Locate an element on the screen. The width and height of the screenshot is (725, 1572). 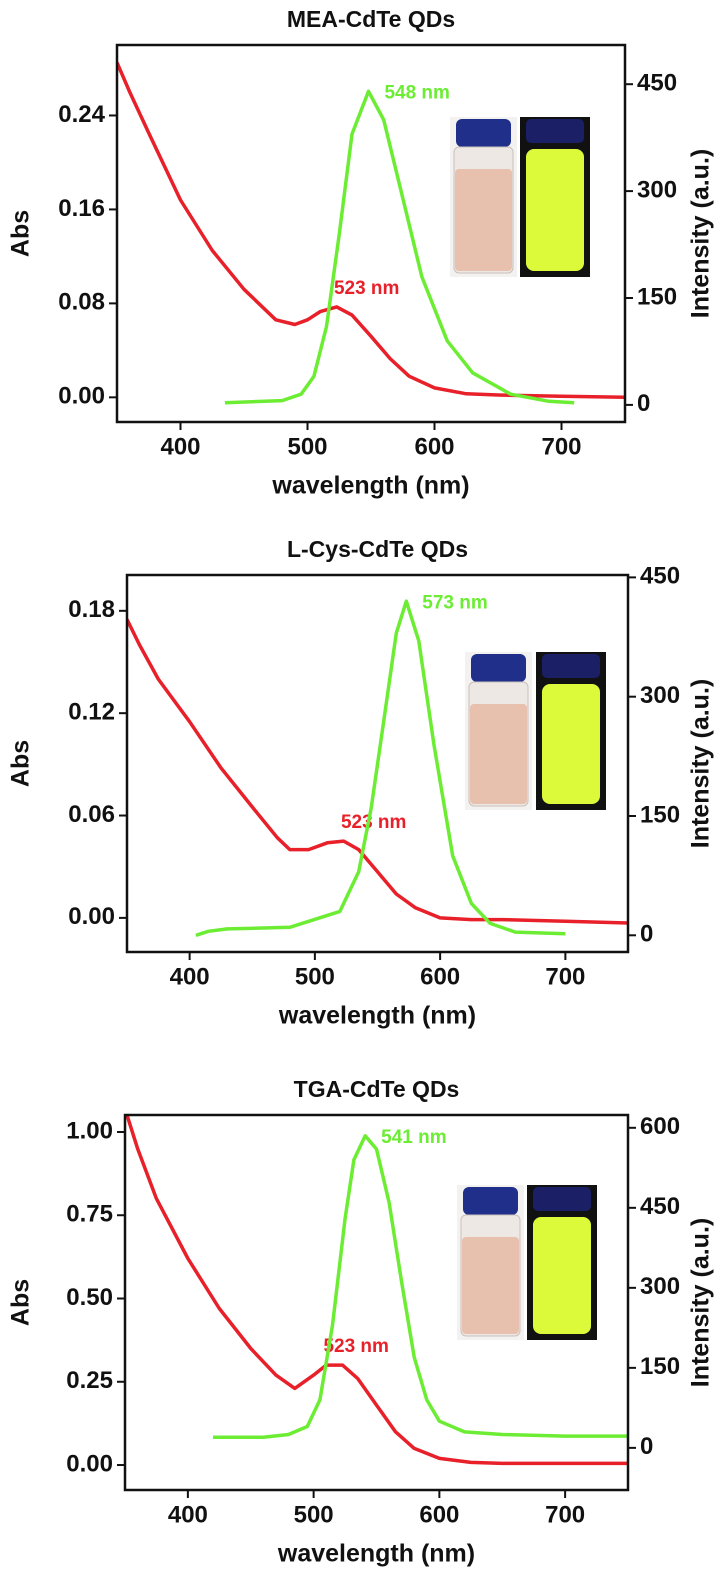
y-tick-label: 0.08 is located at coordinates (81, 302).